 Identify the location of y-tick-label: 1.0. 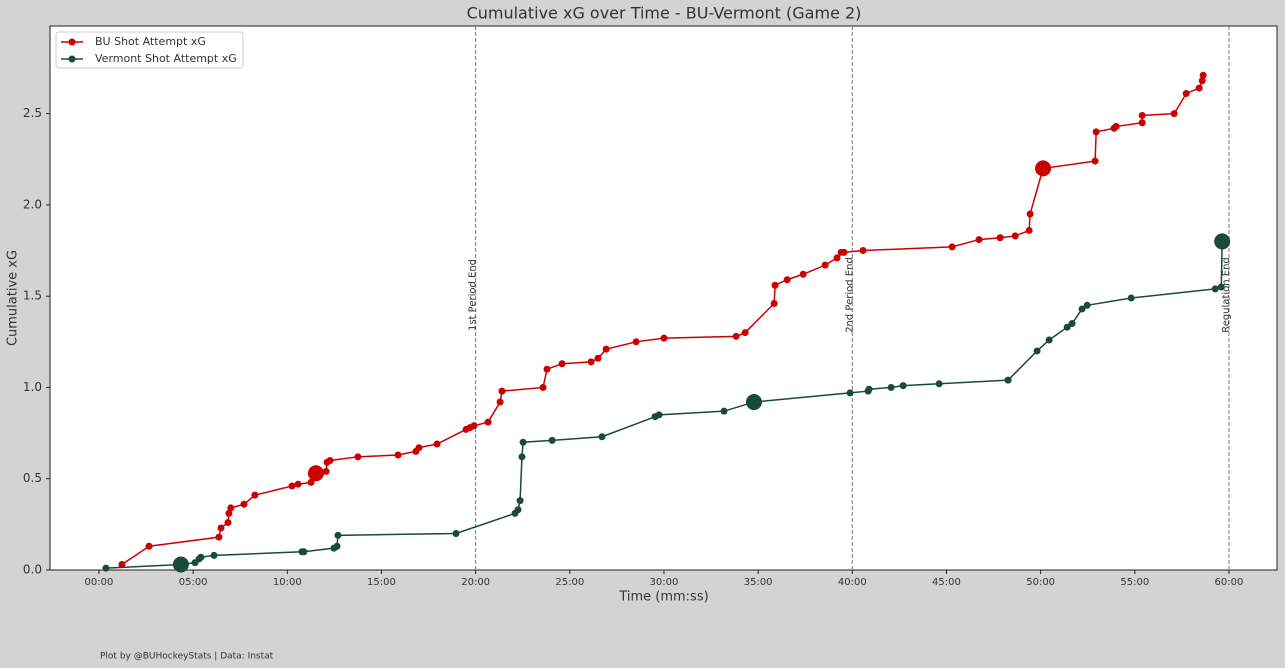
(32, 387).